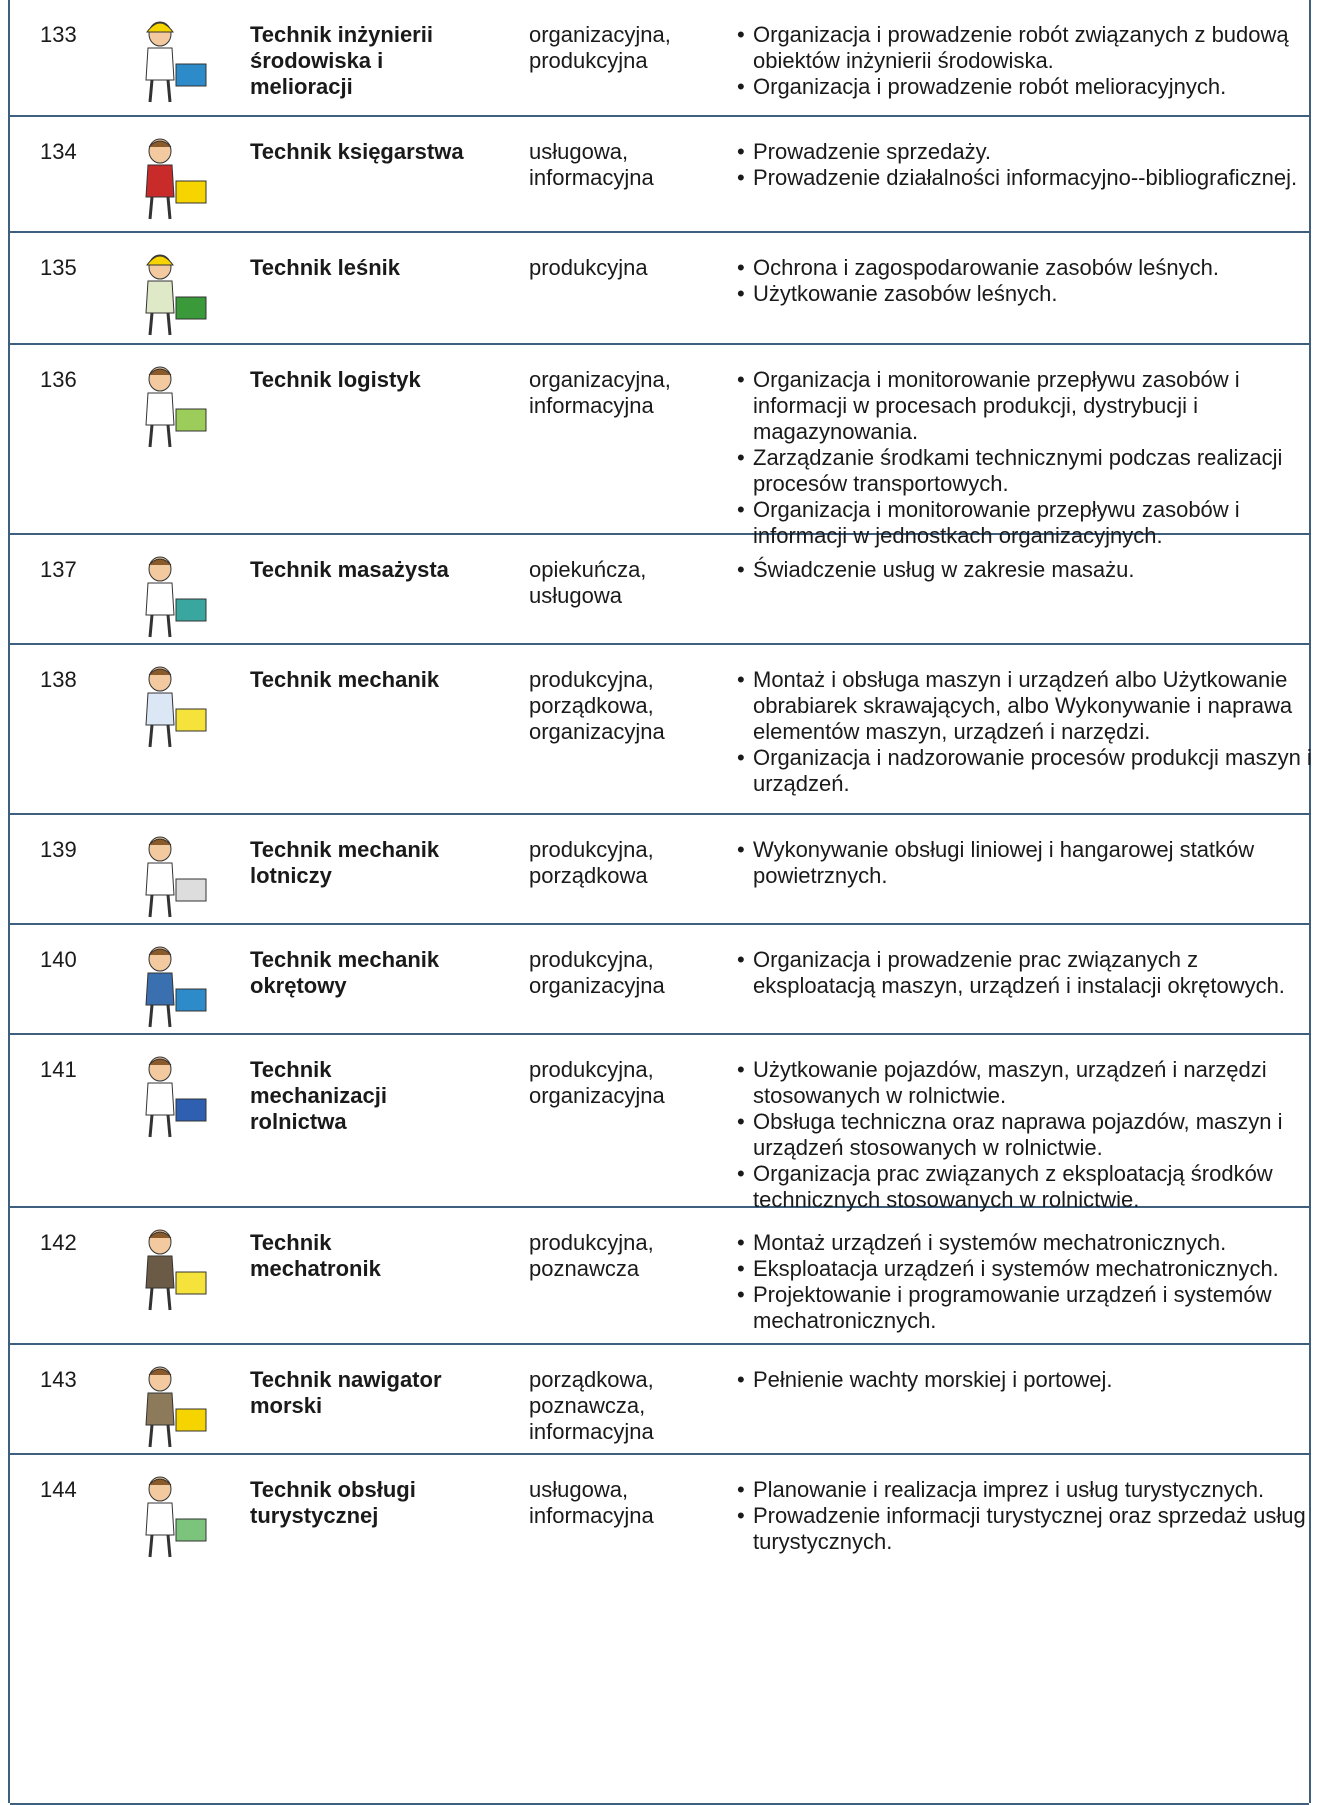 The width and height of the screenshot is (1319, 1805). Describe the element at coordinates (58, 34) in the screenshot. I see `row-number: 133` at that location.